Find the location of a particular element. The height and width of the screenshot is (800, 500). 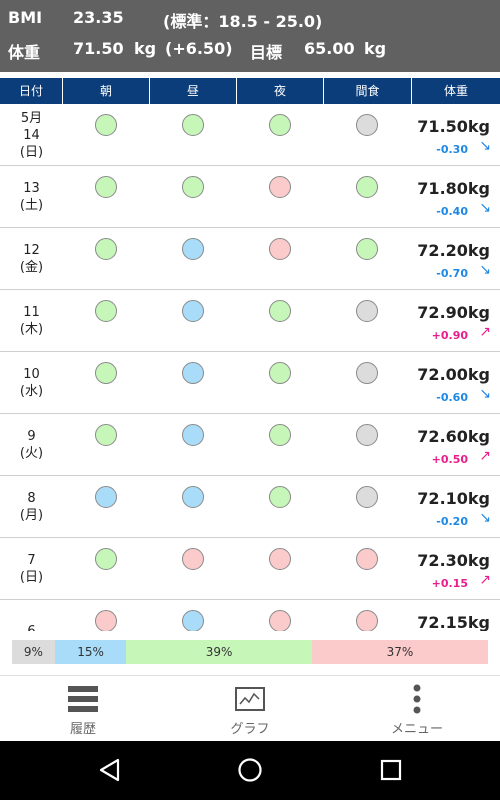

nav-history-button: 履歴 is located at coordinates (83, 709).